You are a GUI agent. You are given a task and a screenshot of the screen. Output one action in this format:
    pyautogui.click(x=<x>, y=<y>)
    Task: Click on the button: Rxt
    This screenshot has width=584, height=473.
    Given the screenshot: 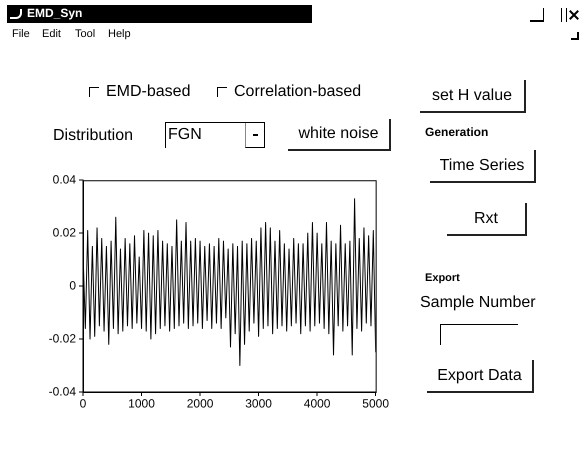 What is the action you would take?
    pyautogui.click(x=487, y=219)
    